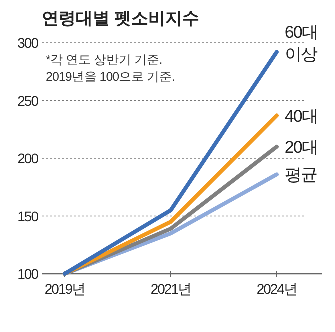 The image size is (335, 332). What do you see at coordinates (301, 116) in the screenshot?
I see `series-label: 40대` at bounding box center [301, 116].